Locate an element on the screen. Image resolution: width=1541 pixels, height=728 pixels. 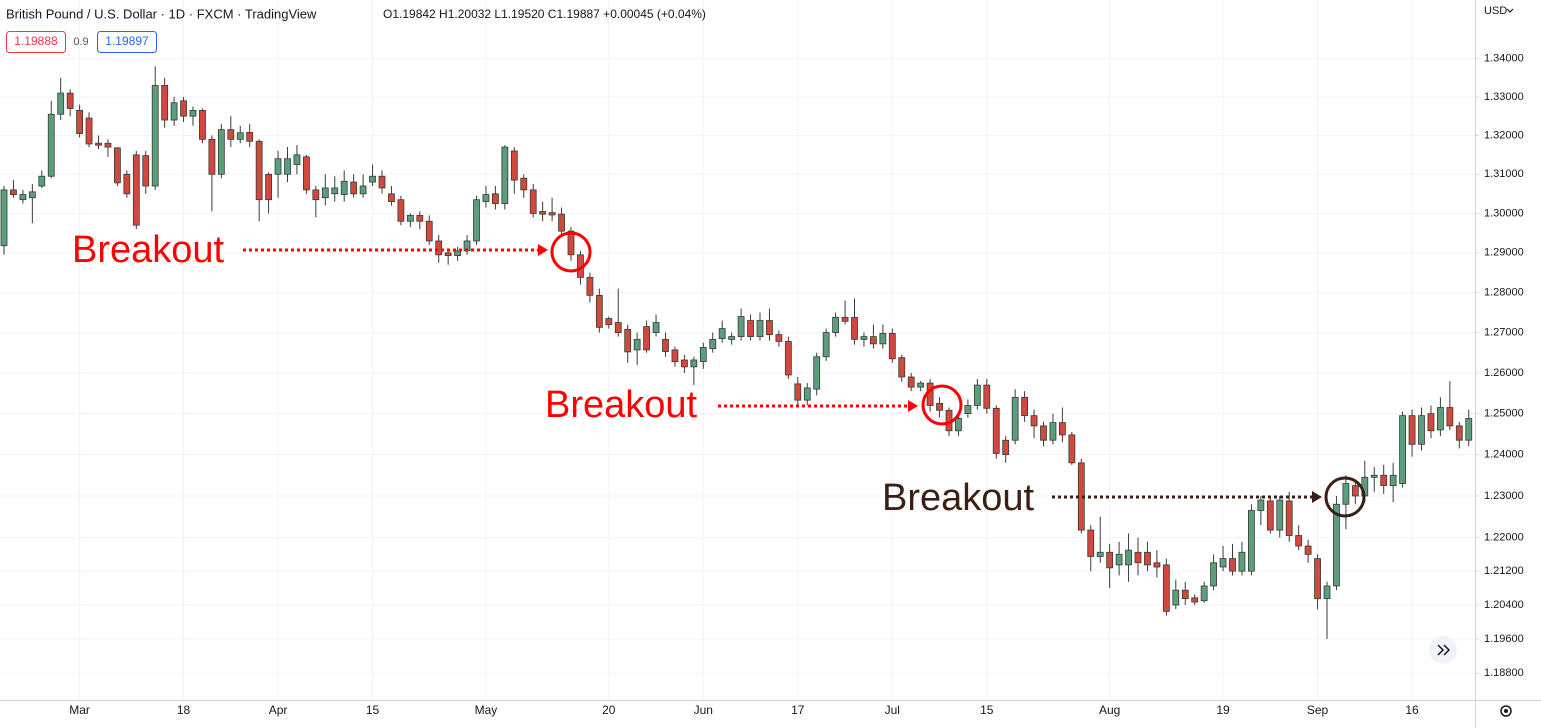
x-tick-label: Apr is located at coordinates (278, 710).